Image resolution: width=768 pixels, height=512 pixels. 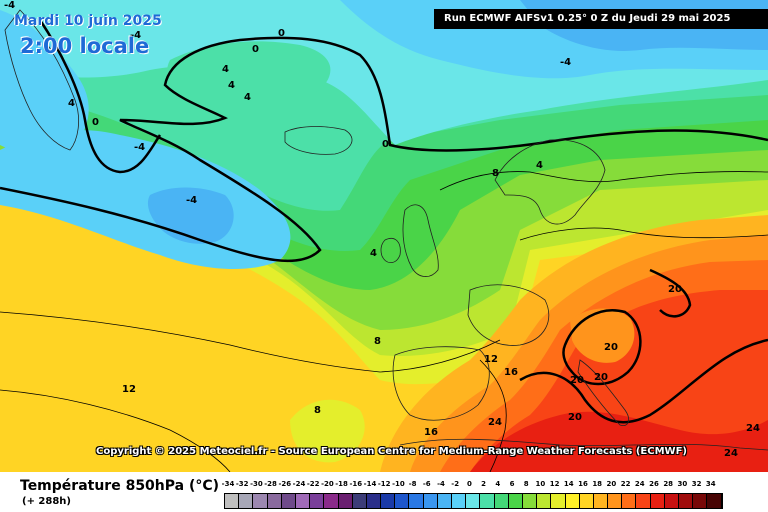 What do you see at coordinates (384, 484) in the screenshot?
I see `legend-value-label: -12` at bounding box center [384, 484].